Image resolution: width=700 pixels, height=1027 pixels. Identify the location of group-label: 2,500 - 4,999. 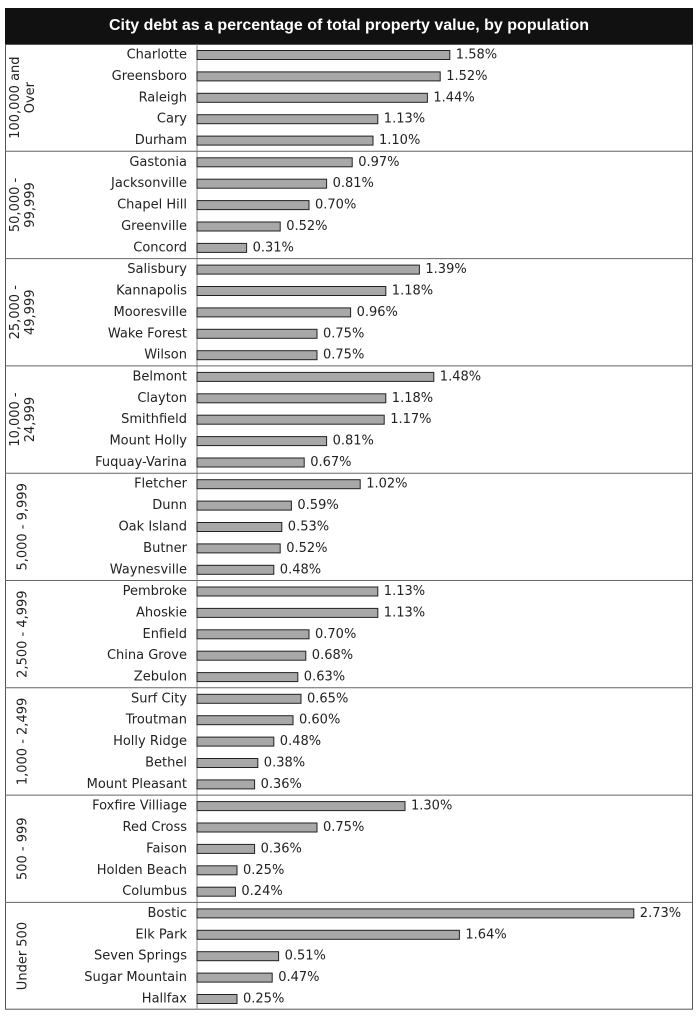
(23, 633).